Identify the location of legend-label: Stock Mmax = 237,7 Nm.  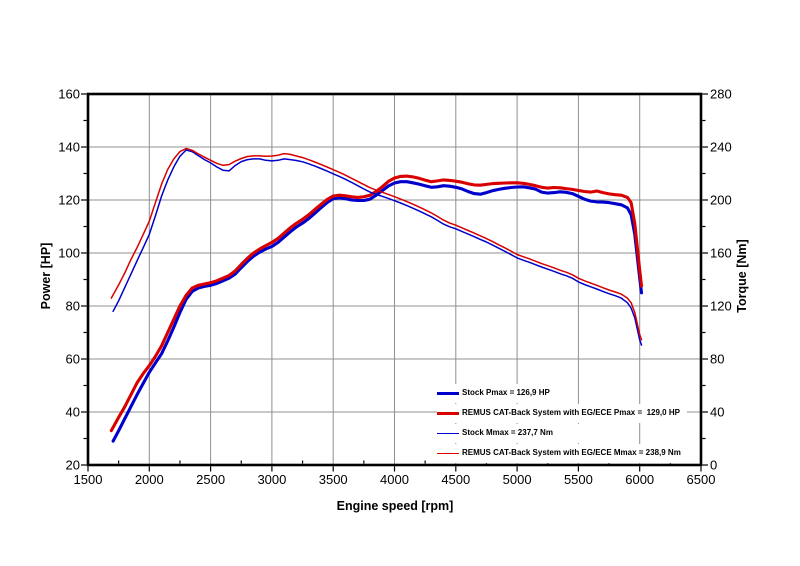
(507, 432).